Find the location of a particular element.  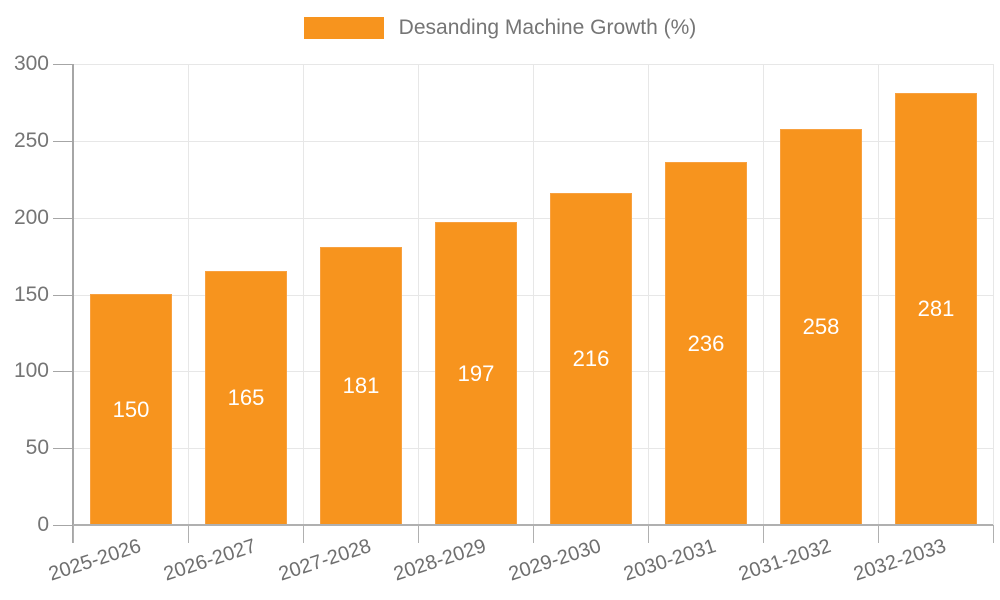

y-axis-tick-label: 250 is located at coordinates (31, 140).